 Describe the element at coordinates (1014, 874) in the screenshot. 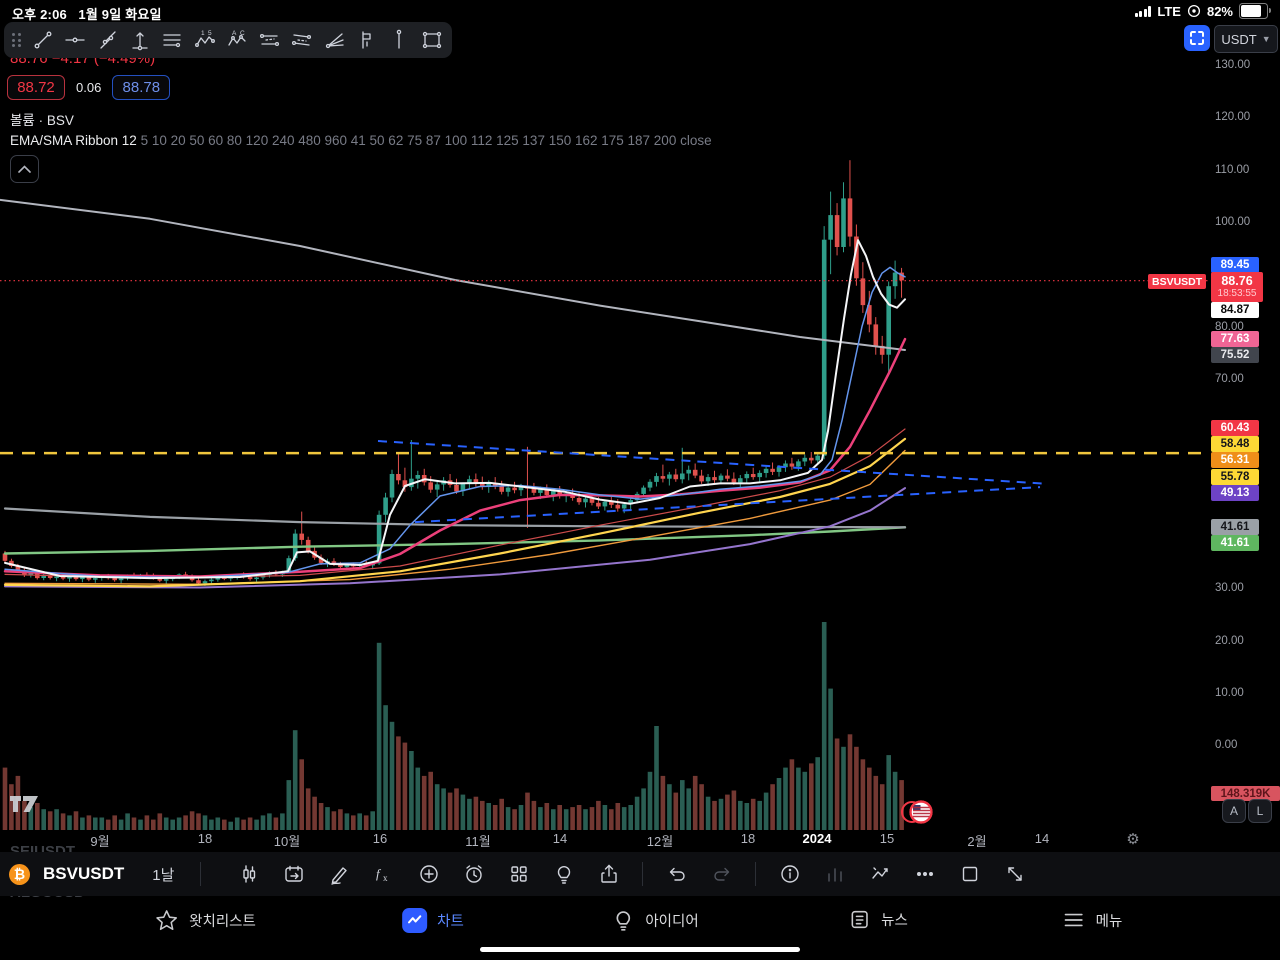

I see `expand-icon` at that location.